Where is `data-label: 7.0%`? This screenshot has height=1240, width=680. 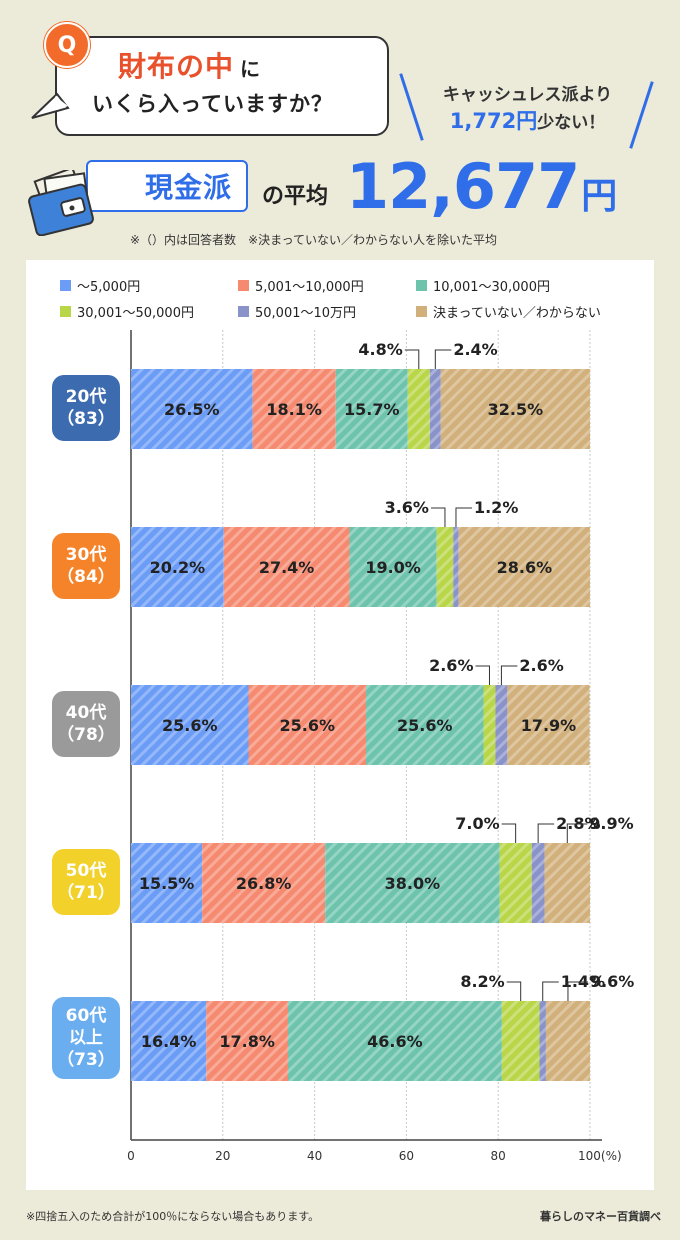 data-label: 7.0% is located at coordinates (477, 823).